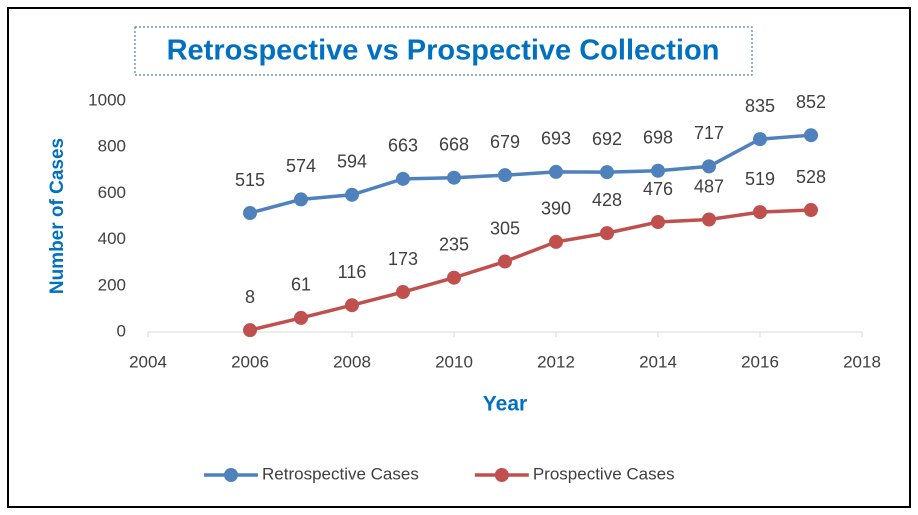 This screenshot has width=918, height=515. Describe the element at coordinates (505, 228) in the screenshot. I see `data-label: 305` at that location.